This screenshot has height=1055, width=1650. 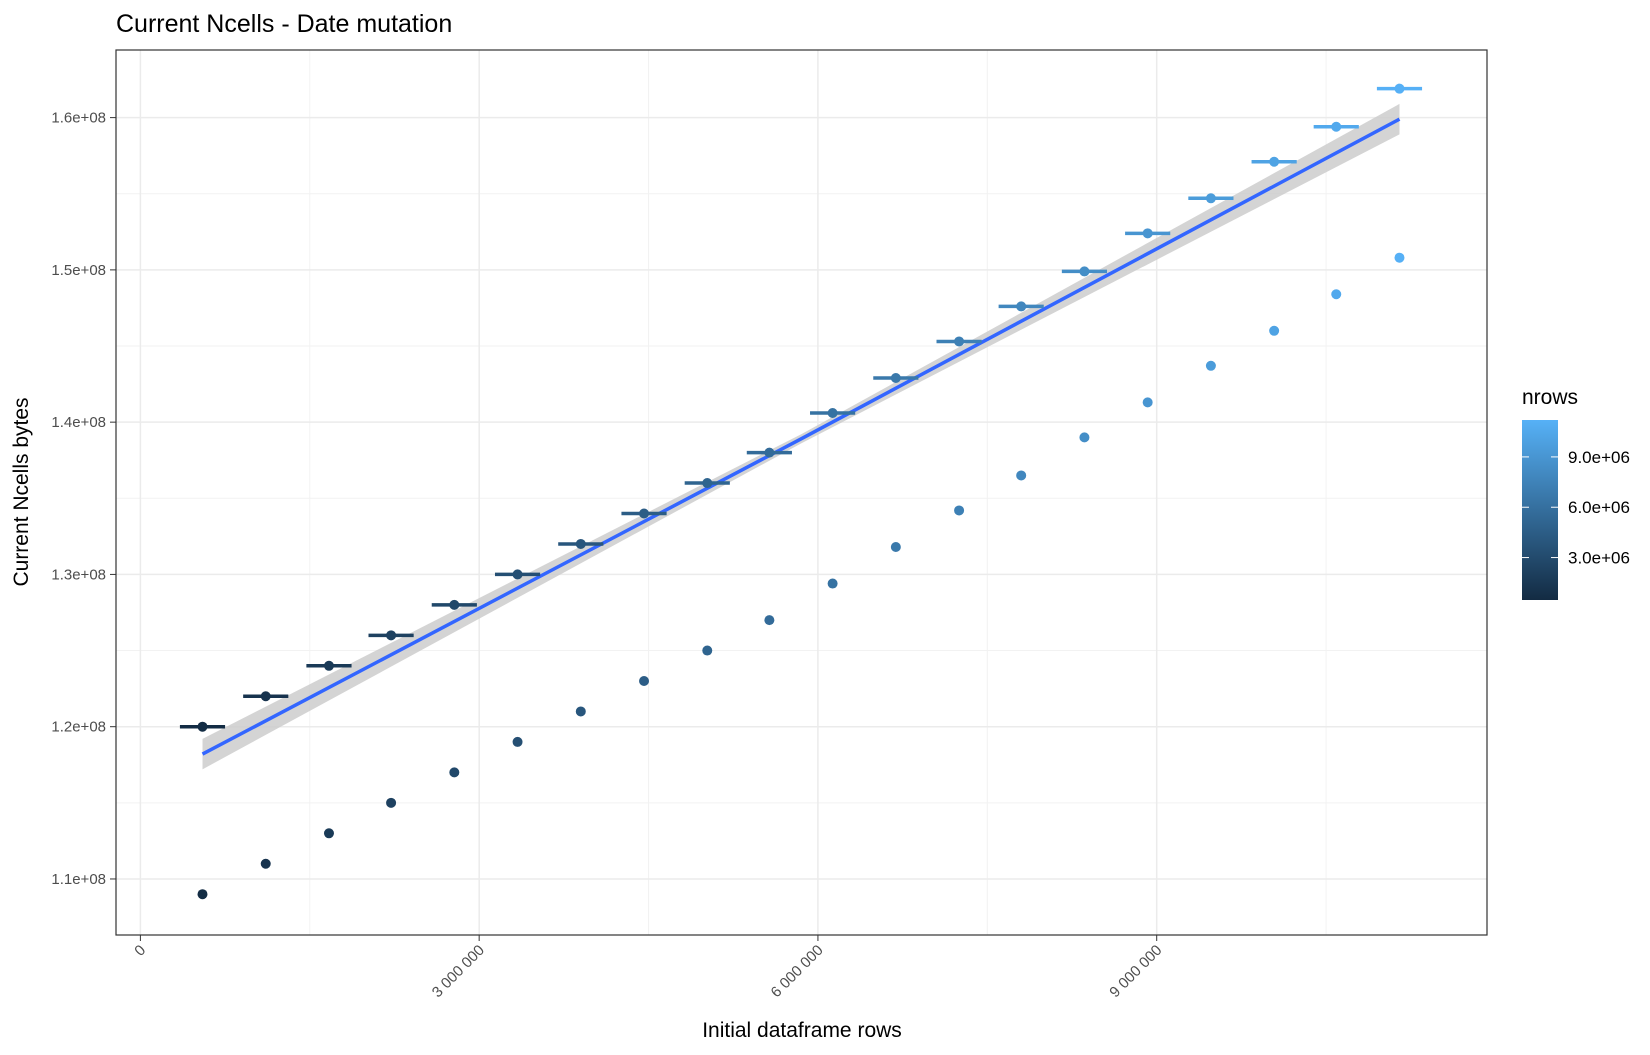 I want to click on colorbar, so click(x=1540, y=510).